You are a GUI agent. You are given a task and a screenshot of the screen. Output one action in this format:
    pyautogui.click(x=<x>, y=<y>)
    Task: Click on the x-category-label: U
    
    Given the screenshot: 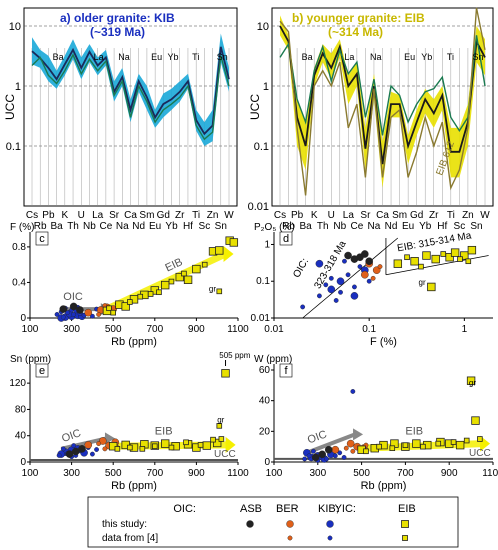 What is the action you would take?
    pyautogui.click(x=81, y=215)
    